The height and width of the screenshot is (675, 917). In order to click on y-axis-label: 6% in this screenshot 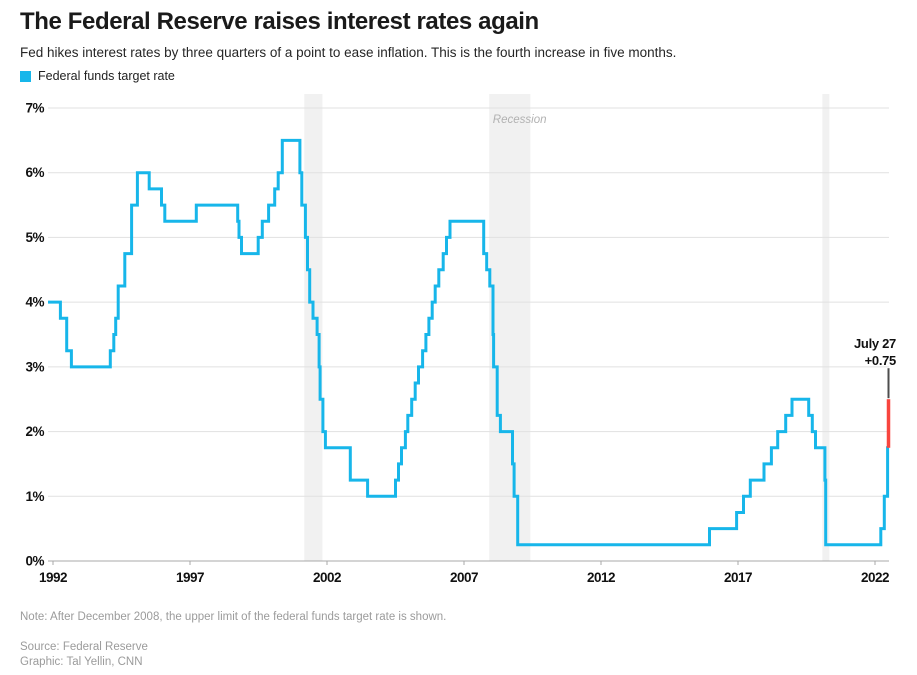, I will do `click(34, 172)`.